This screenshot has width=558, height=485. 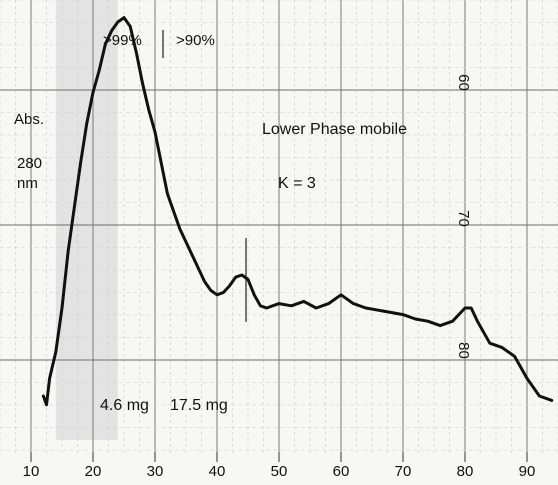 I want to click on secondary-scale-60: 60, so click(x=463, y=82).